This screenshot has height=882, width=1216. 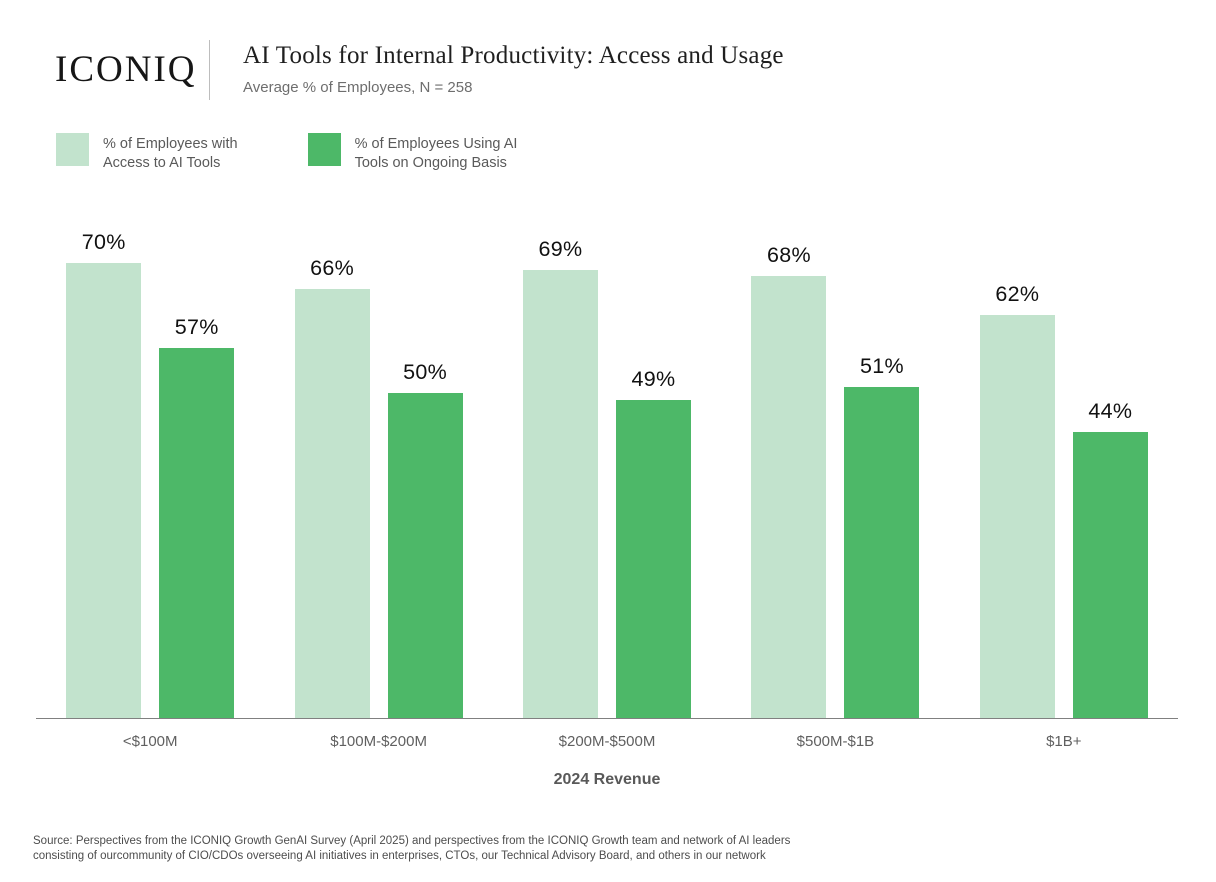 What do you see at coordinates (1110, 411) in the screenshot?
I see `bar-value-label: 44%` at bounding box center [1110, 411].